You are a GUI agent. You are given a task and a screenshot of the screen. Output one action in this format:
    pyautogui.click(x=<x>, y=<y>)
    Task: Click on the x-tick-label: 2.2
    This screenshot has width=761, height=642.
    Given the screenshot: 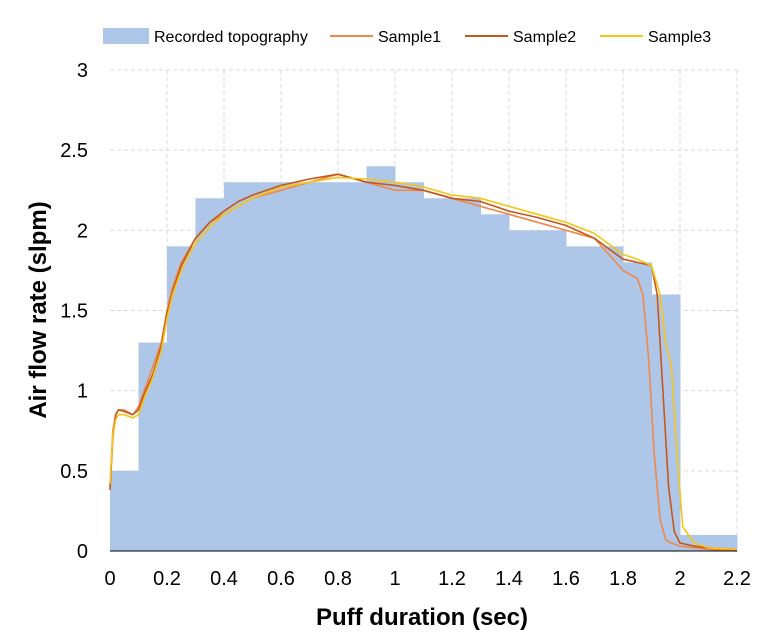 What is the action you would take?
    pyautogui.click(x=737, y=579)
    